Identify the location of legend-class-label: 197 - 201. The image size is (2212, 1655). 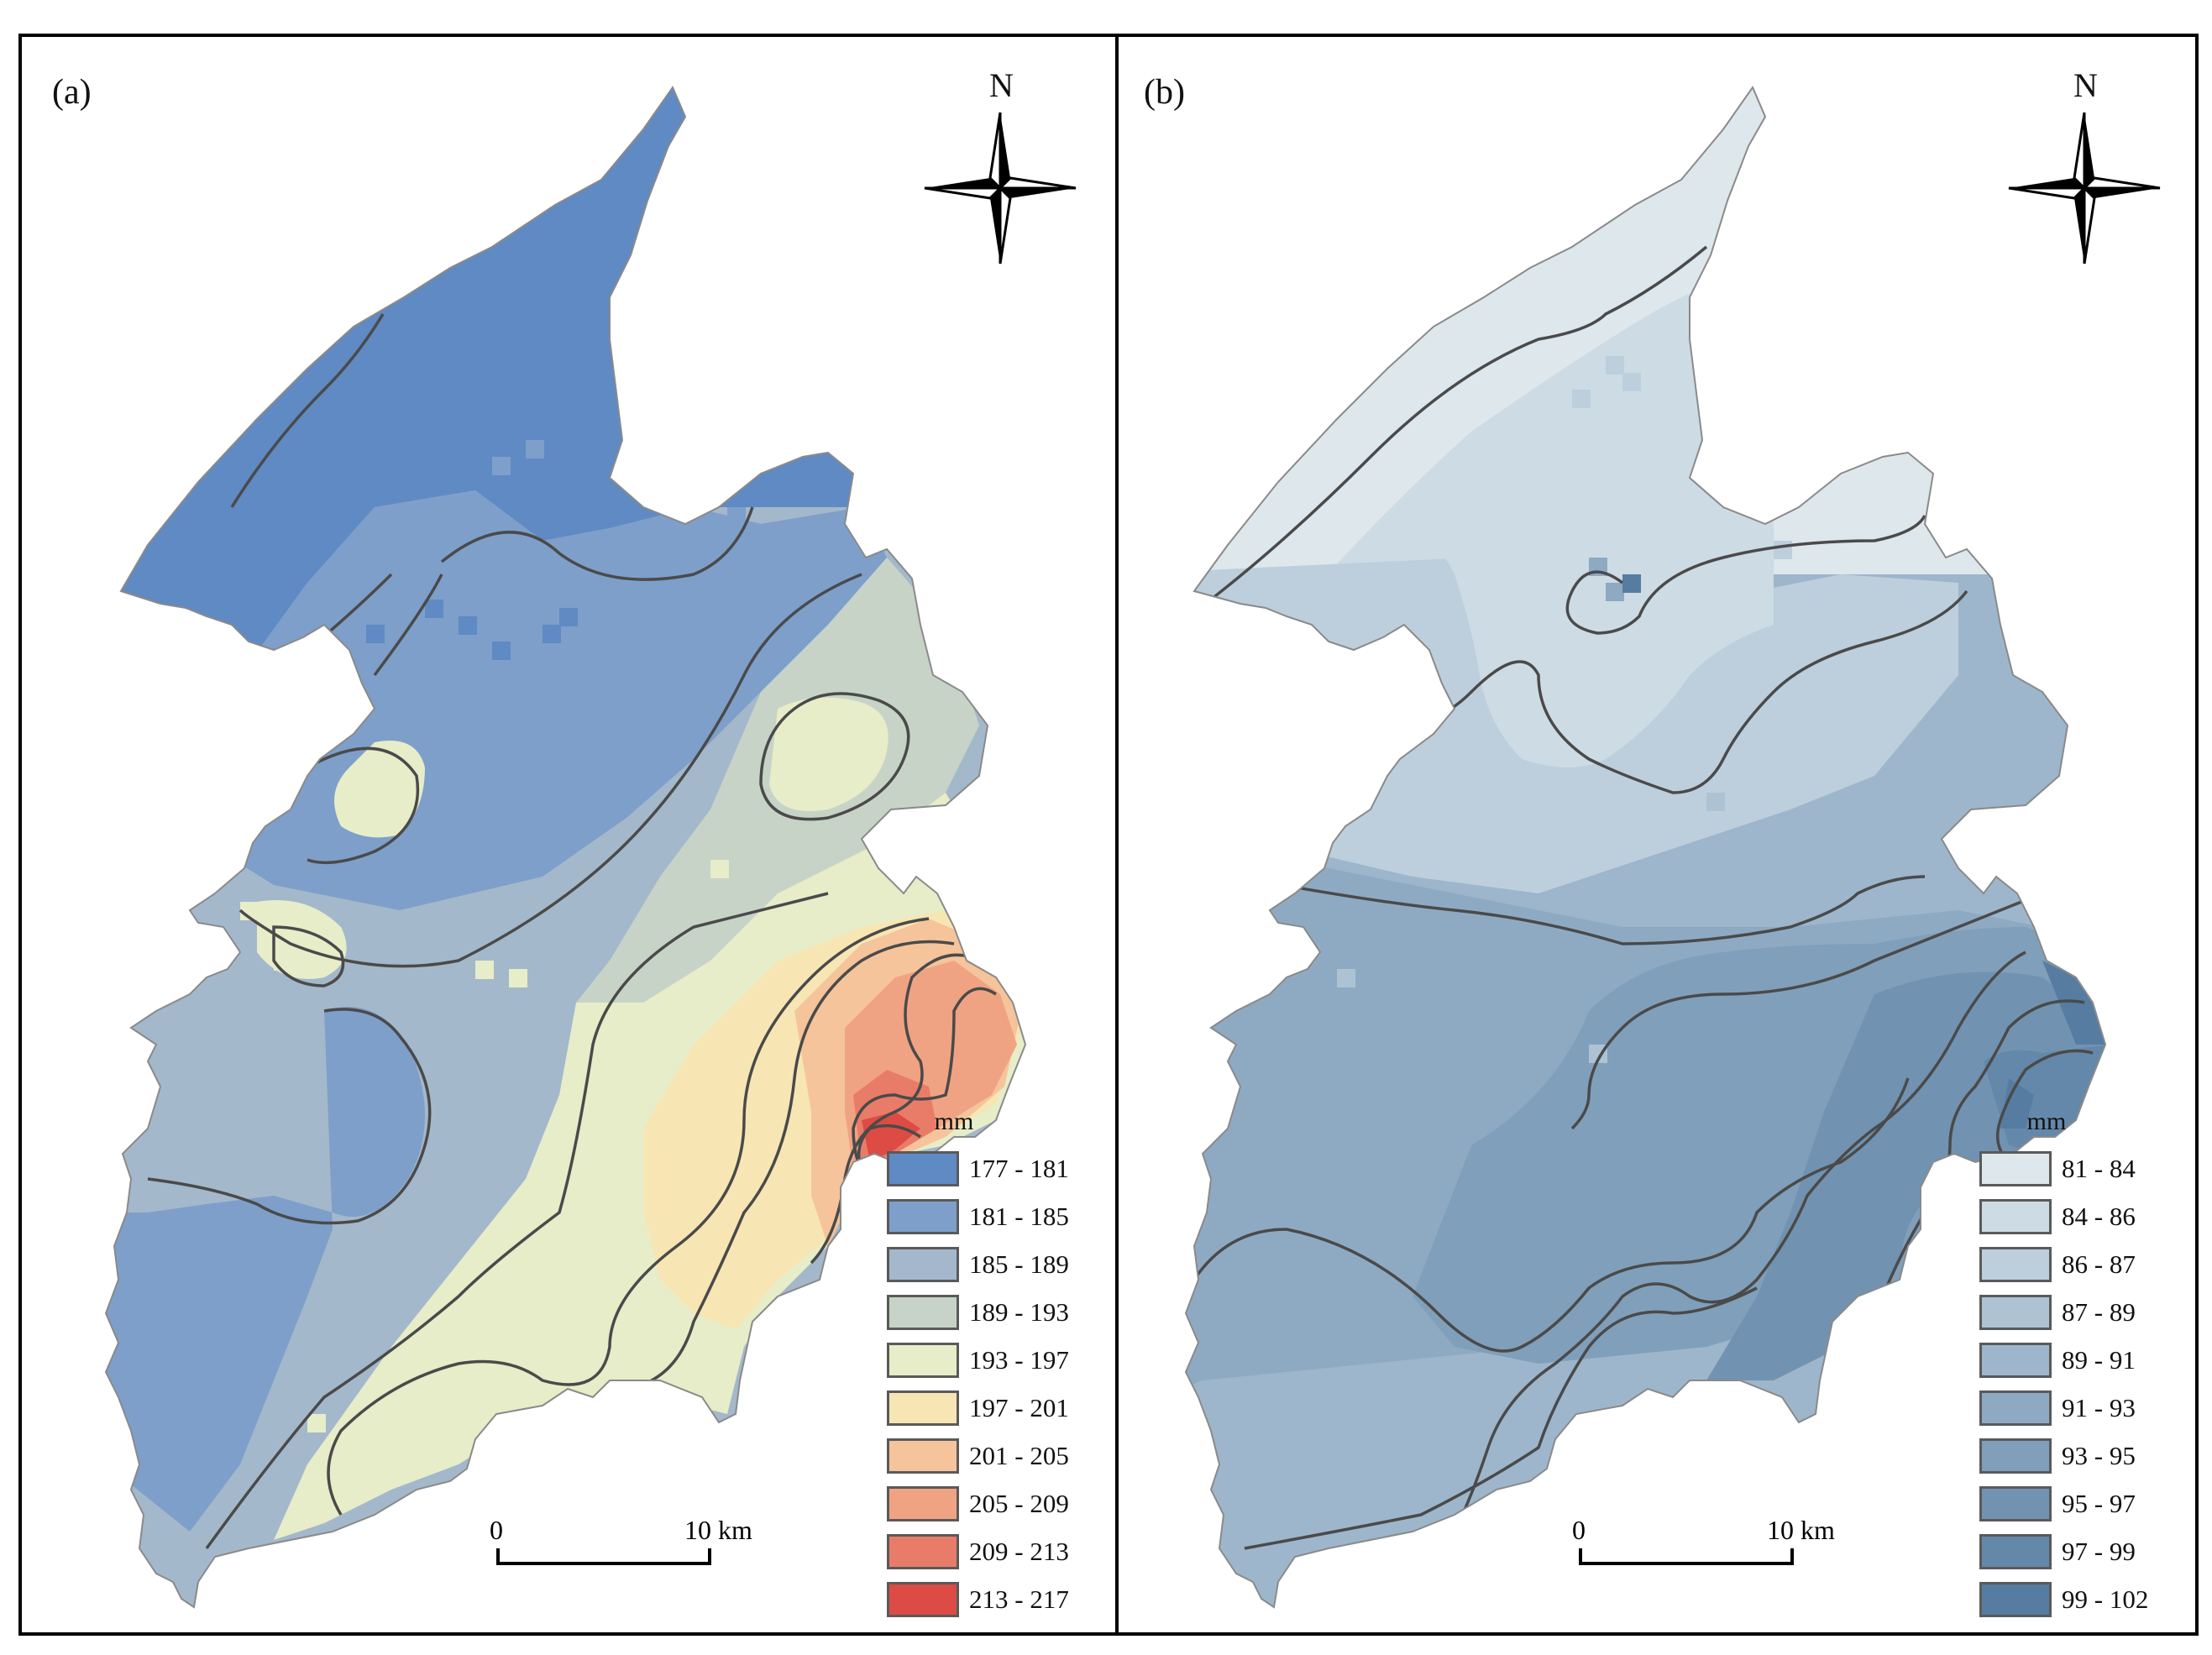
(1019, 1407).